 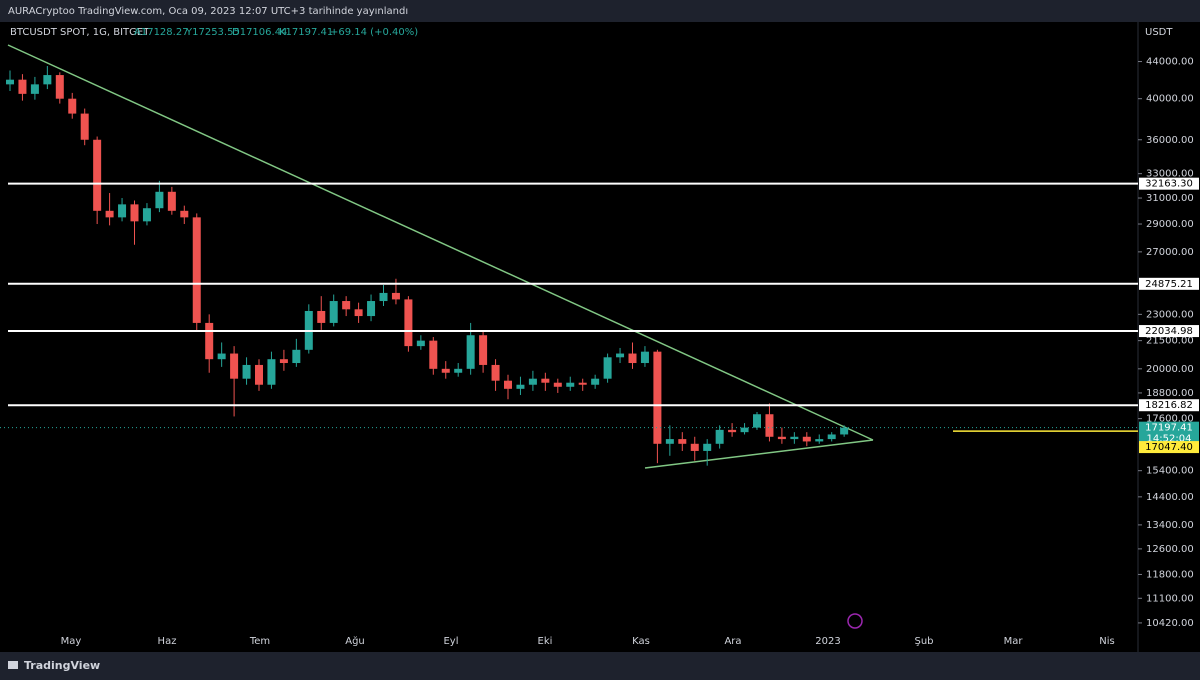 What do you see at coordinates (1106, 641) in the screenshot?
I see `x-tick-label: Nis` at bounding box center [1106, 641].